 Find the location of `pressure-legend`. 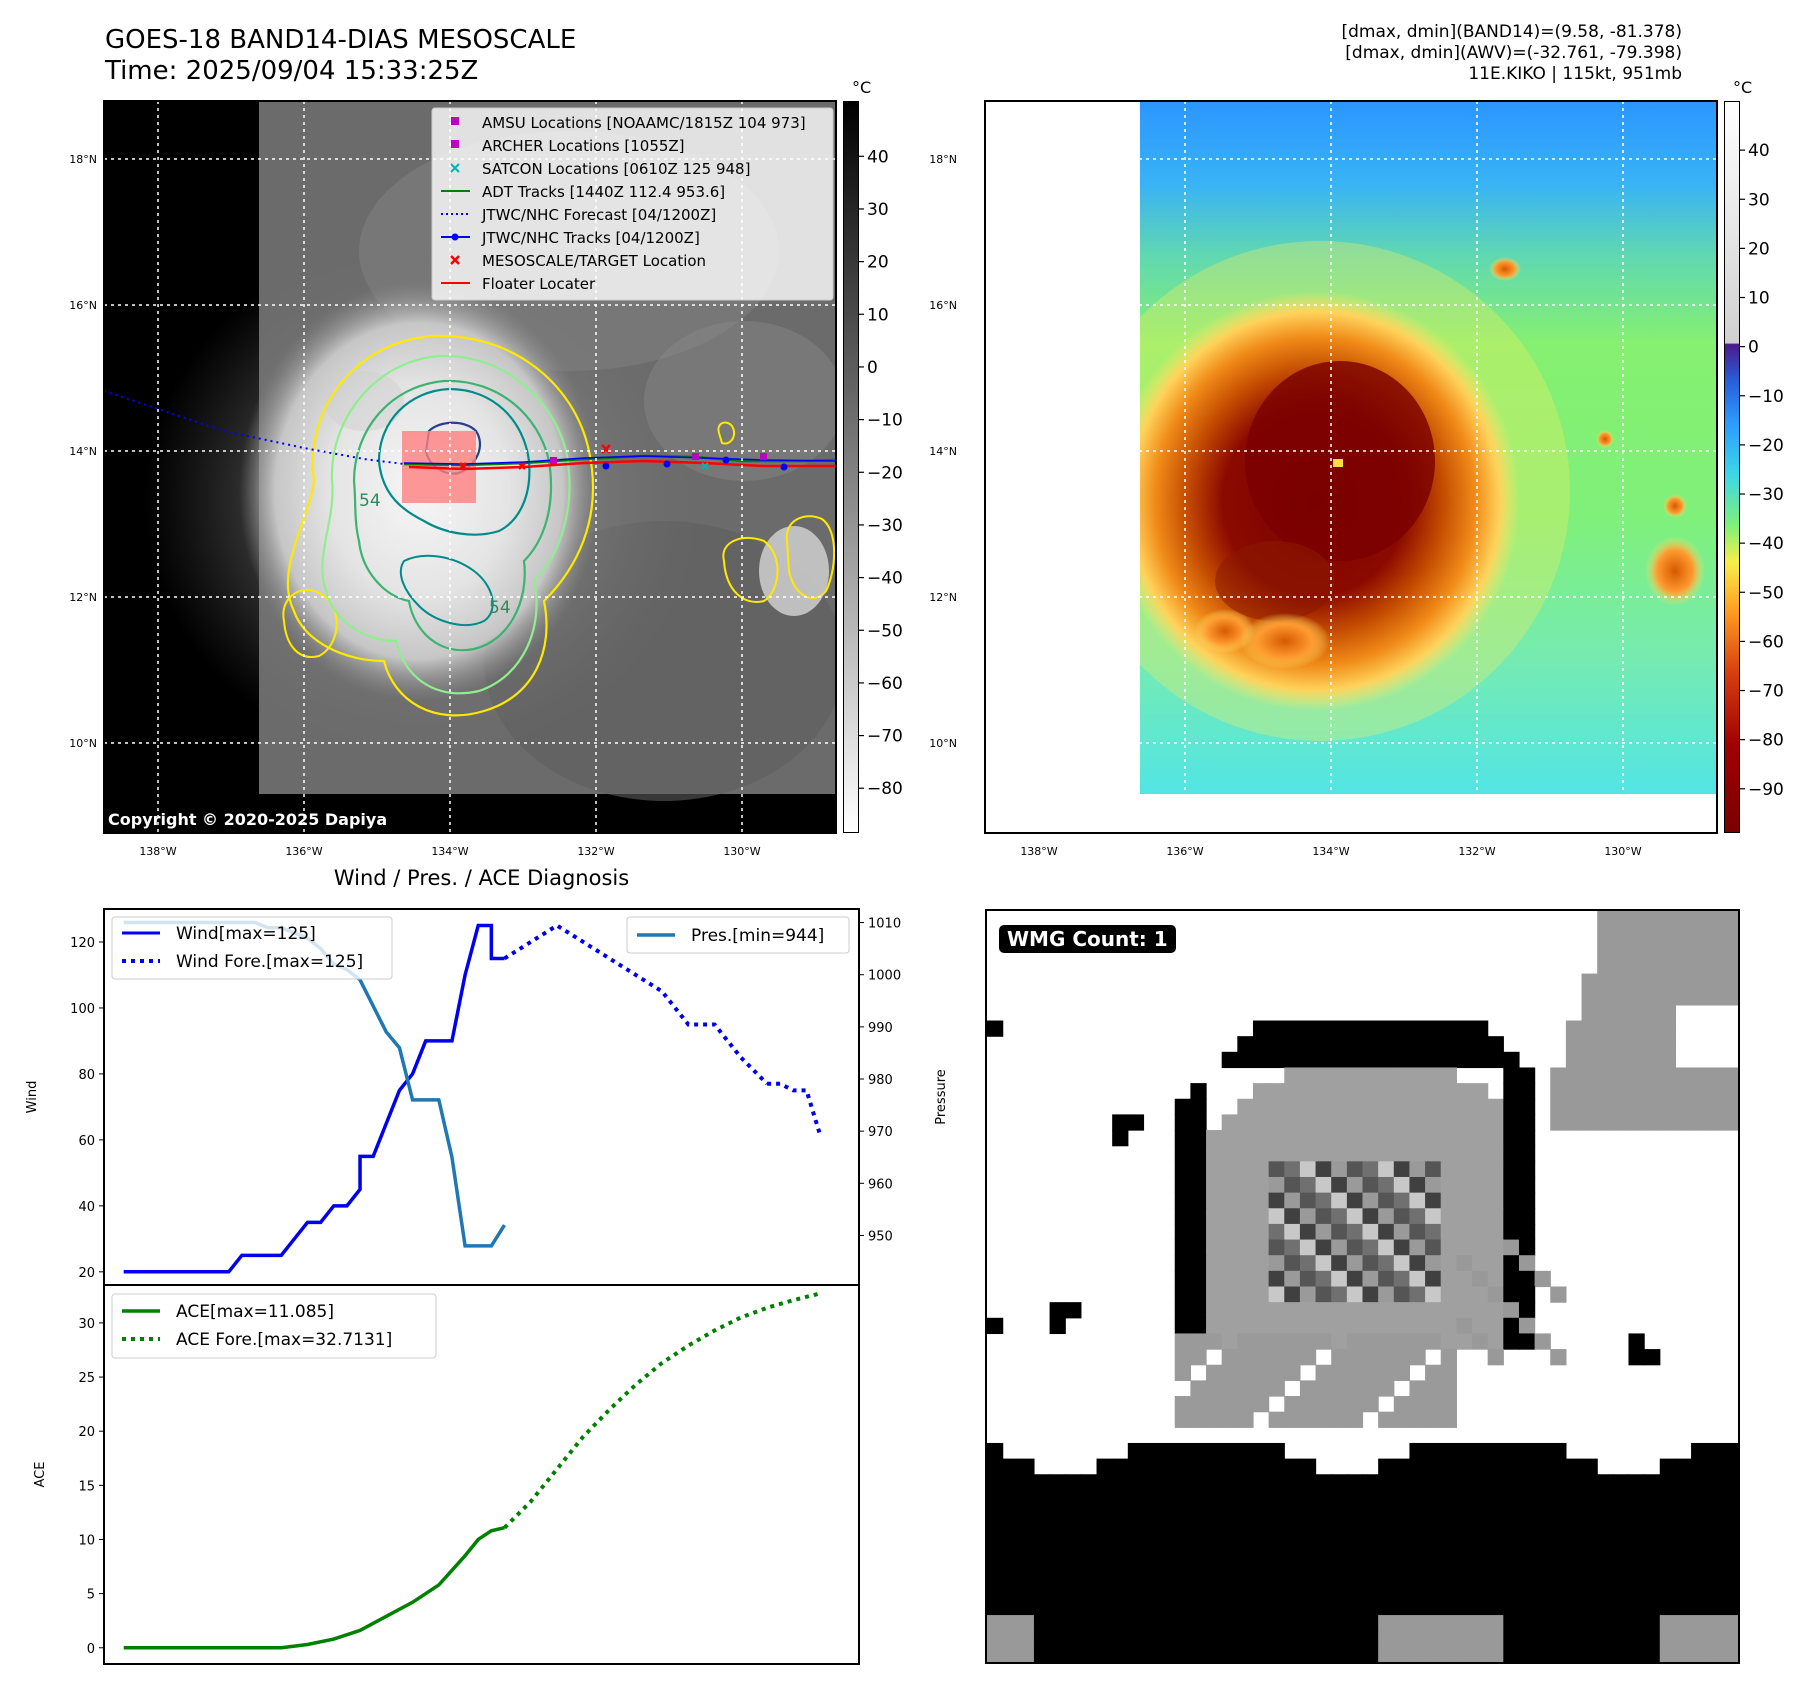

pressure-legend is located at coordinates (738, 935).